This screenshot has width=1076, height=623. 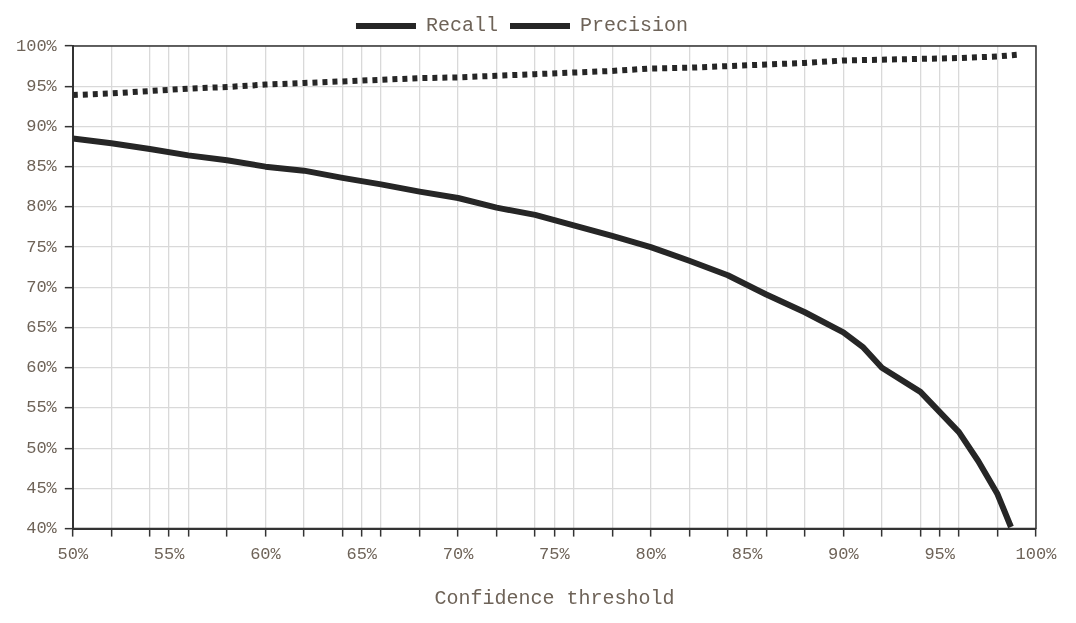 I want to click on x-tick-label: 55%, so click(x=169, y=555).